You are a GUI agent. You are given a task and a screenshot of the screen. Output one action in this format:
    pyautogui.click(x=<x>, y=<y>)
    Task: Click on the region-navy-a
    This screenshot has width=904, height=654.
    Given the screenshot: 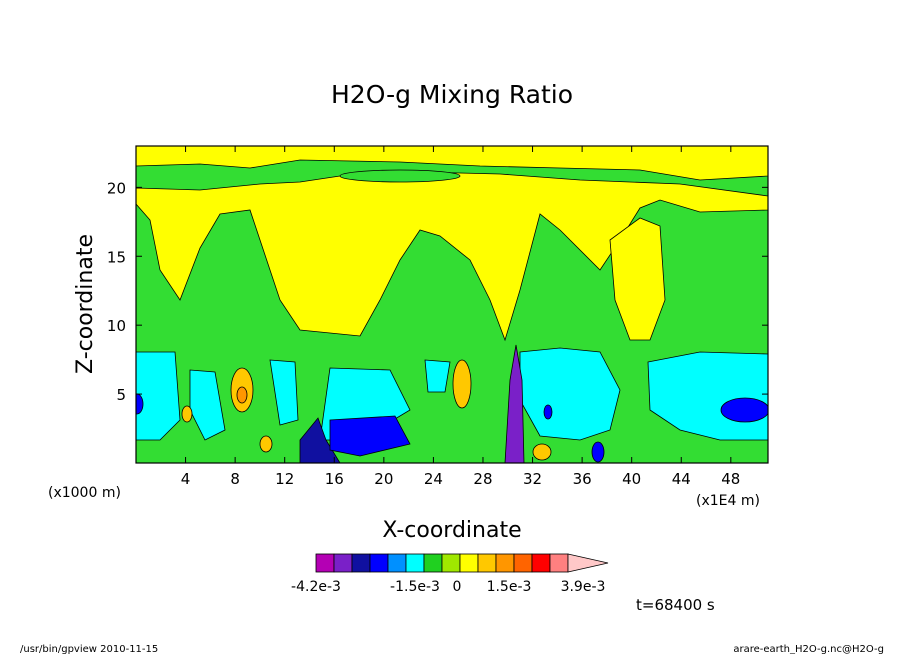 What is the action you would take?
    pyautogui.click(x=320, y=440)
    